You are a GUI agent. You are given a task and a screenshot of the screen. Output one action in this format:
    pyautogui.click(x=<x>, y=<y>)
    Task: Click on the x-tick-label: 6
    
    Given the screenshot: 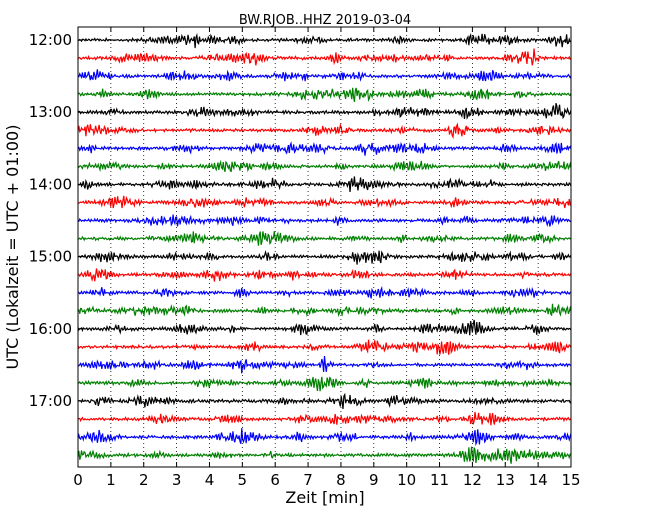 What is the action you would take?
    pyautogui.click(x=275, y=480)
    